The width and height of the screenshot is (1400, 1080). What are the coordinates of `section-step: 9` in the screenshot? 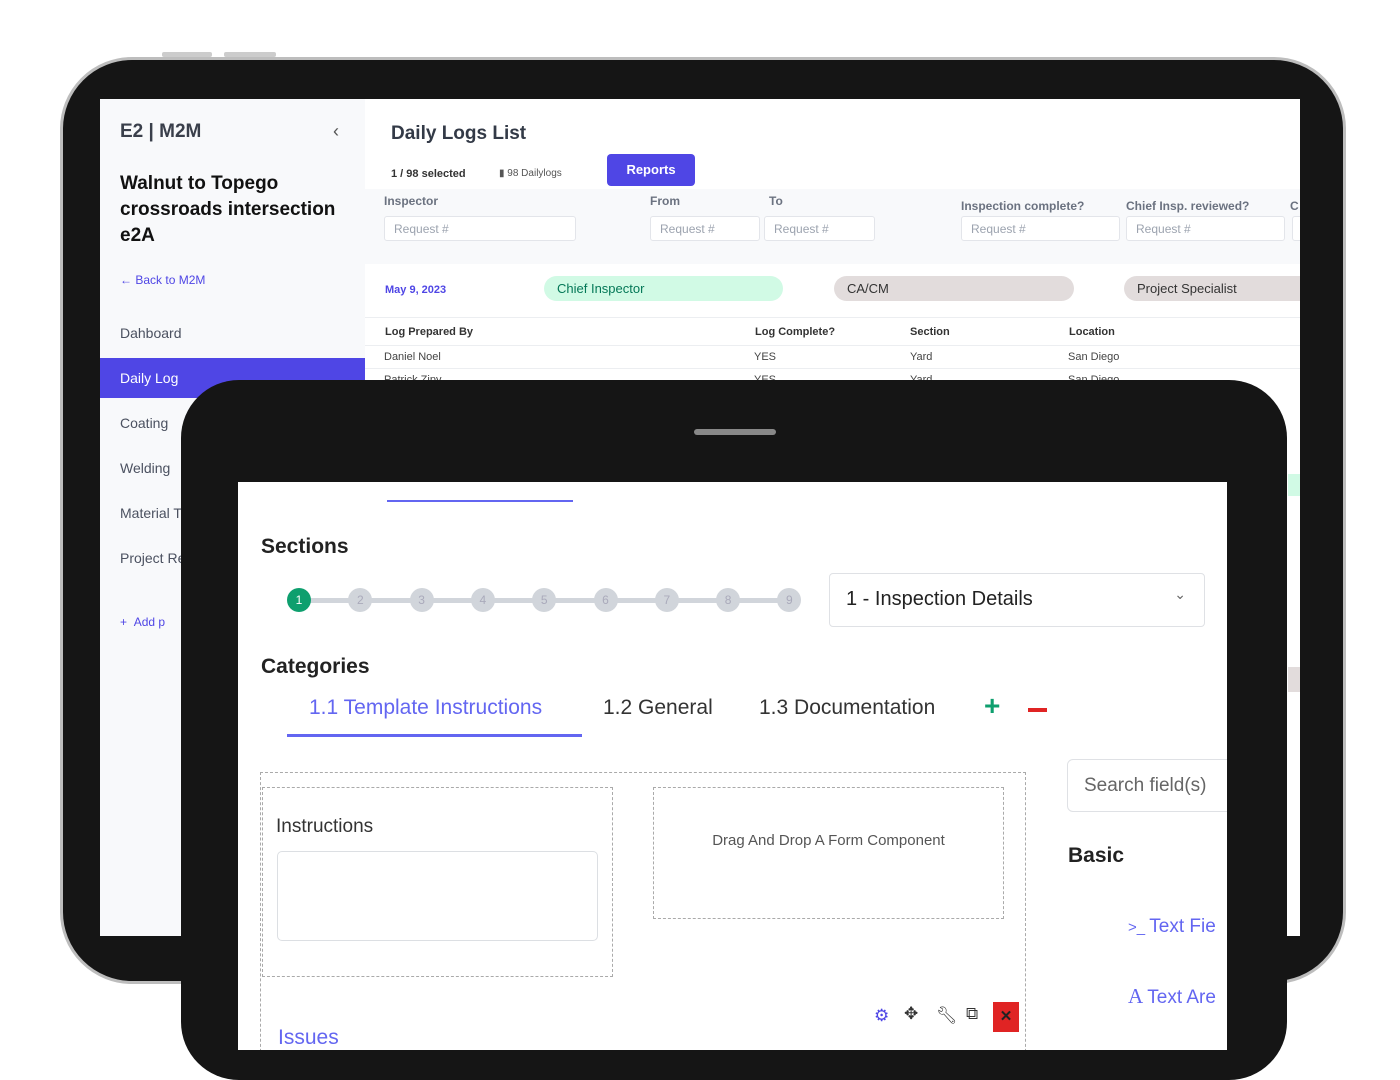 It's located at (789, 600).